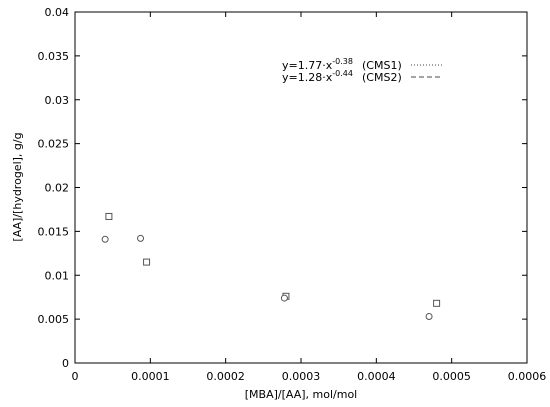 The width and height of the screenshot is (550, 407). What do you see at coordinates (307, 77) in the screenshot?
I see `legend-equation-cms2: y=1.28·x` at bounding box center [307, 77].